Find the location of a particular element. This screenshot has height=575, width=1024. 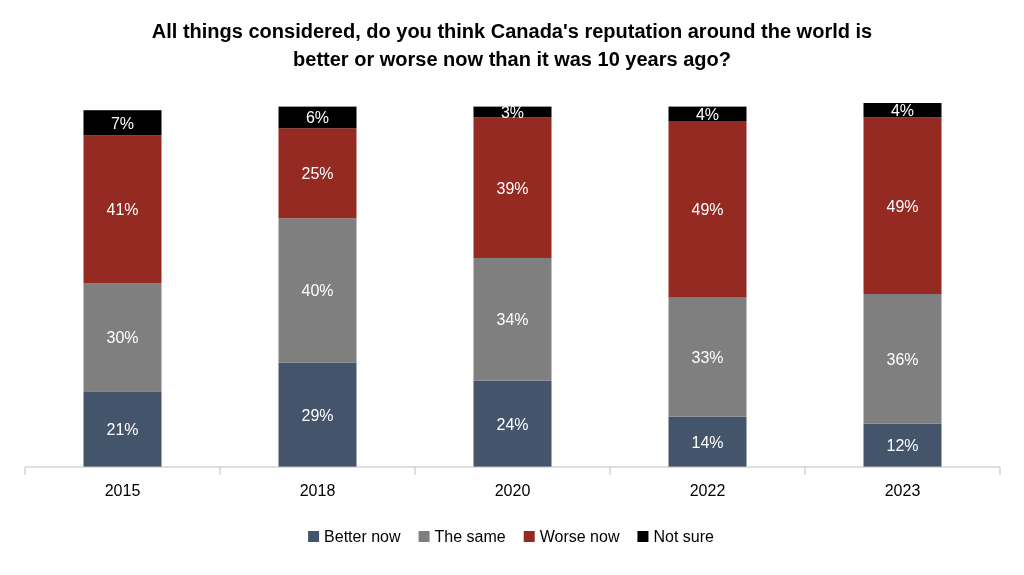

data-label: 39% is located at coordinates (512, 188).